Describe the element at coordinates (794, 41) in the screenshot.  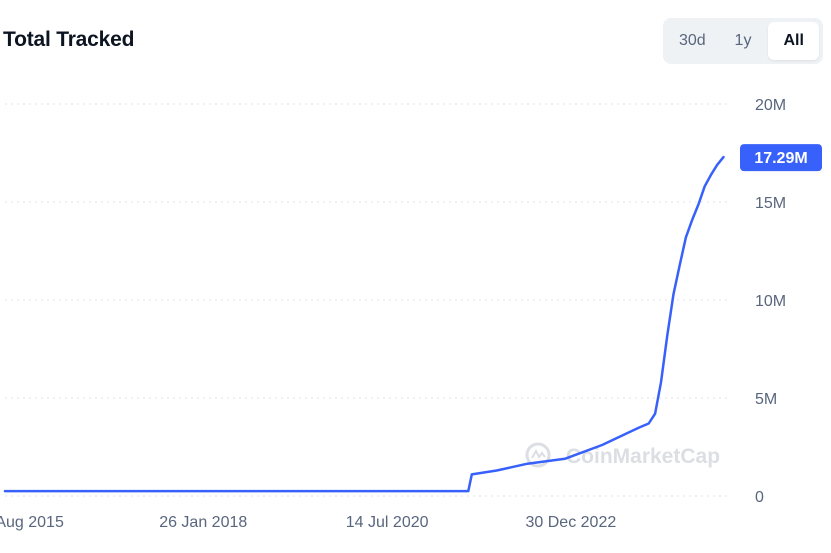
I see `range-all-button: All` at that location.